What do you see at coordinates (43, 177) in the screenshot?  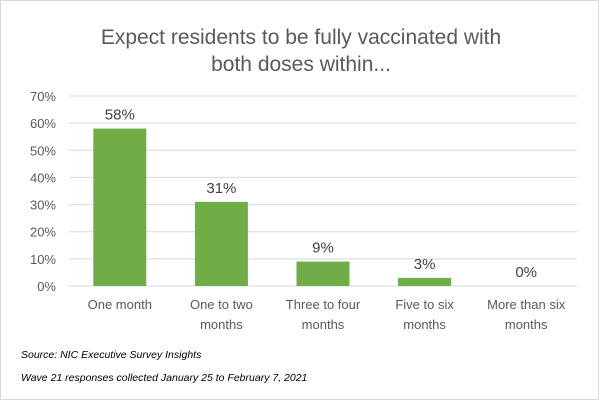 I see `y-tick-label: 40%` at bounding box center [43, 177].